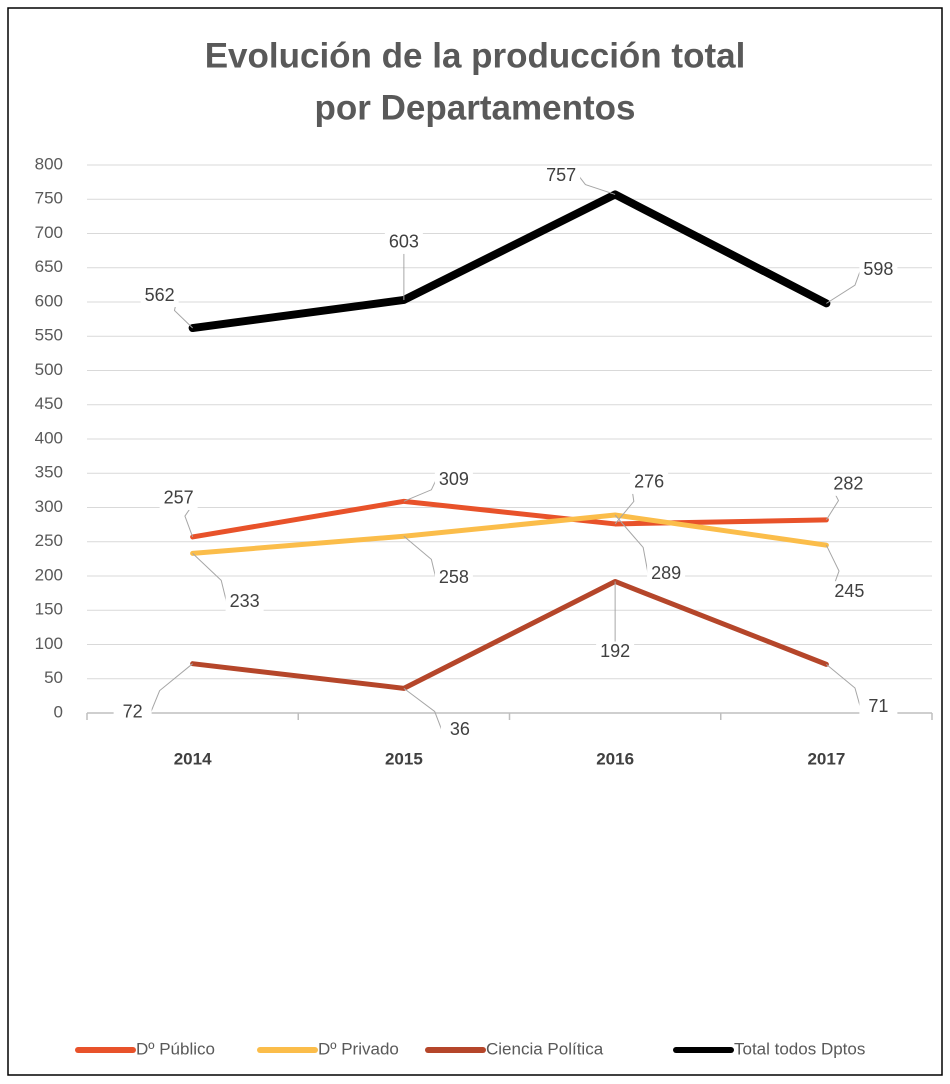  What do you see at coordinates (49, 163) in the screenshot?
I see `y-tick-label: 800` at bounding box center [49, 163].